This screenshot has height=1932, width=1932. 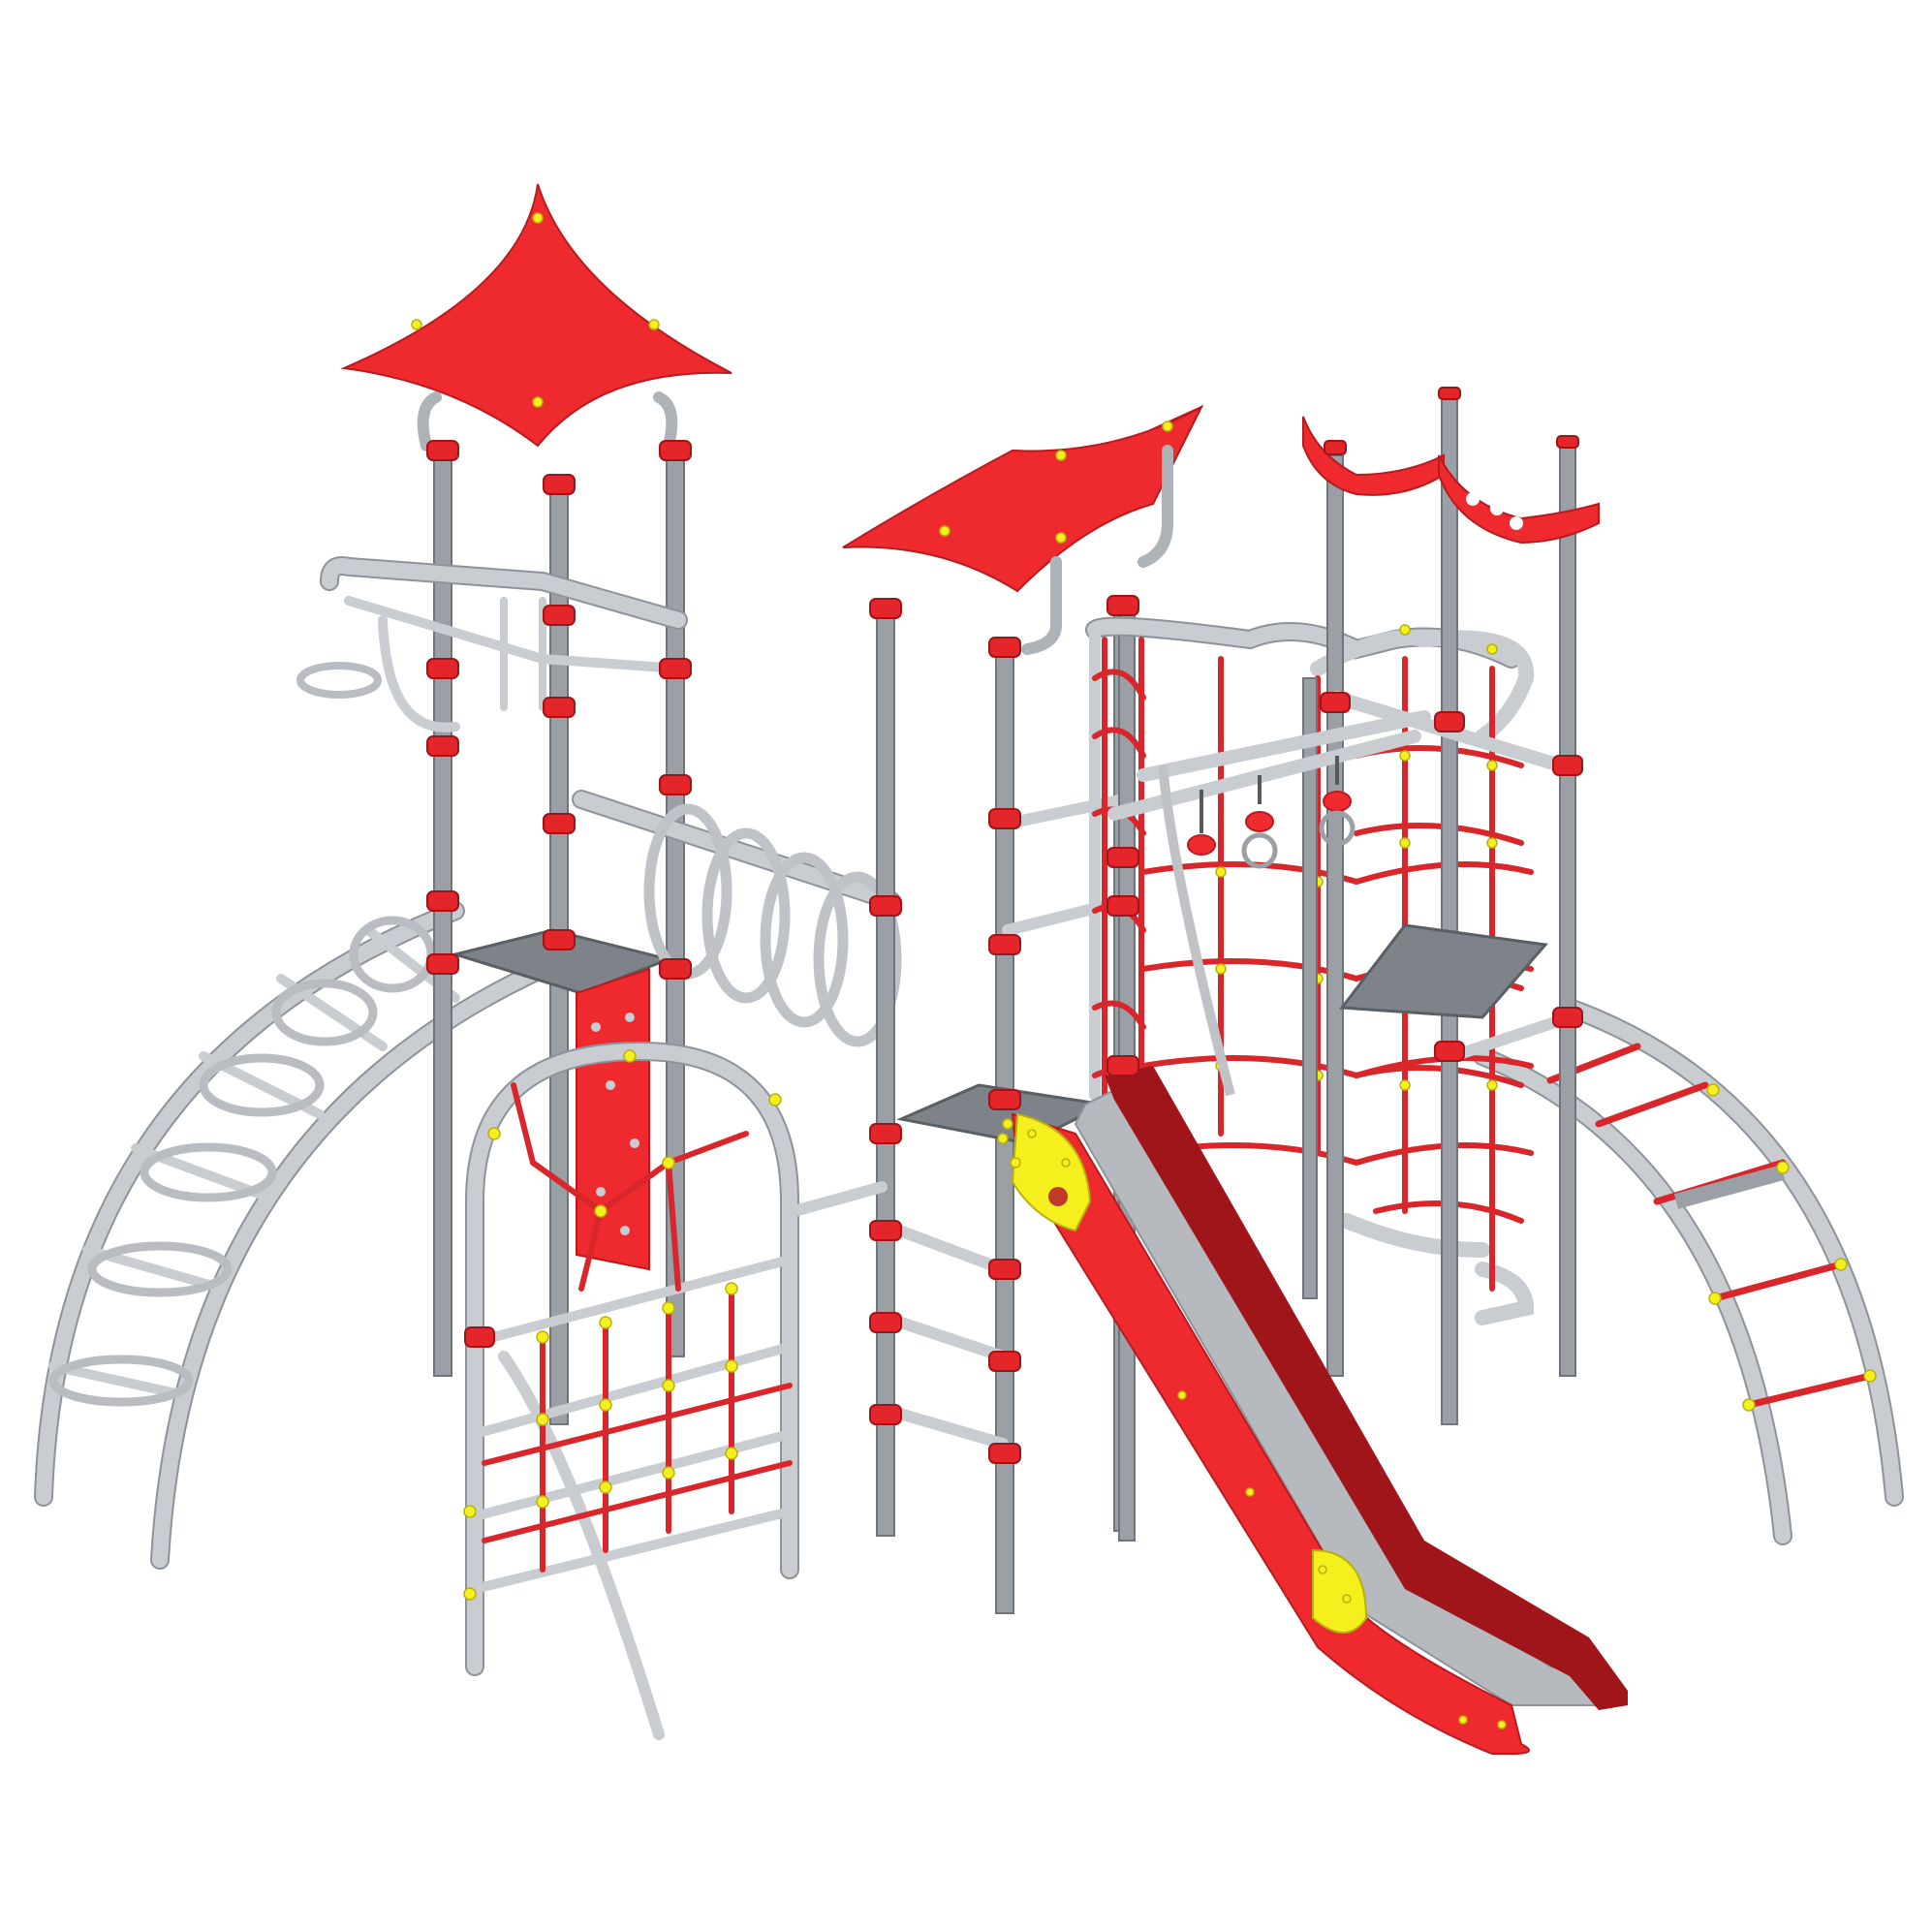 I want to click on left-arch-ladder-icon, so click(x=293, y=1235).